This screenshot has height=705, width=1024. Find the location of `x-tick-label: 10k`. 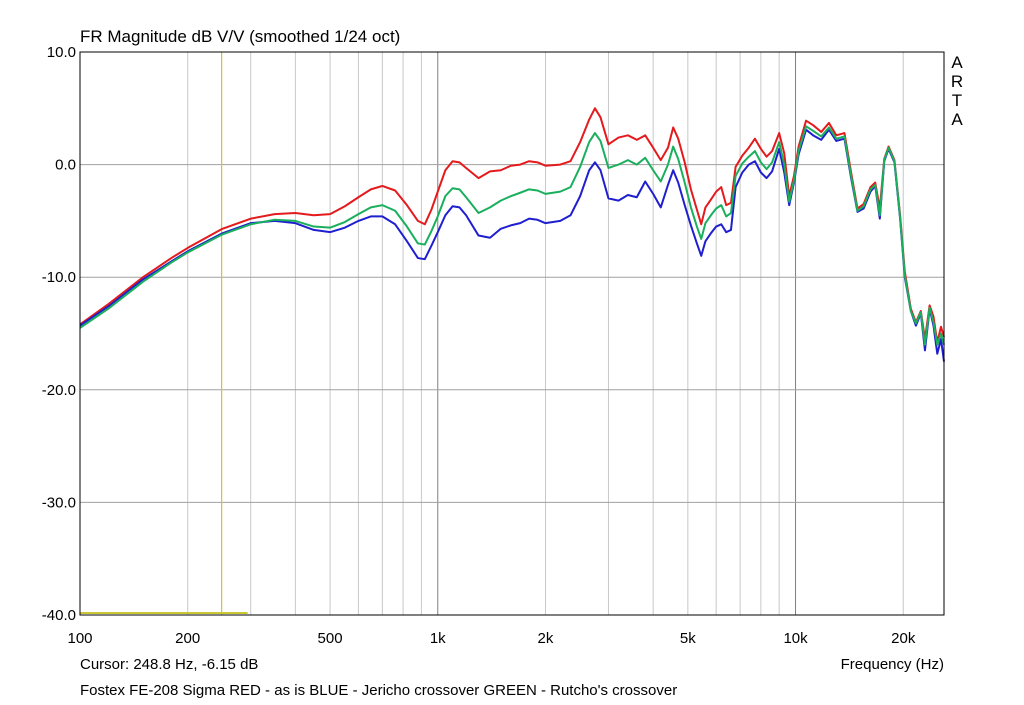

x-tick-label: 10k is located at coordinates (795, 638).